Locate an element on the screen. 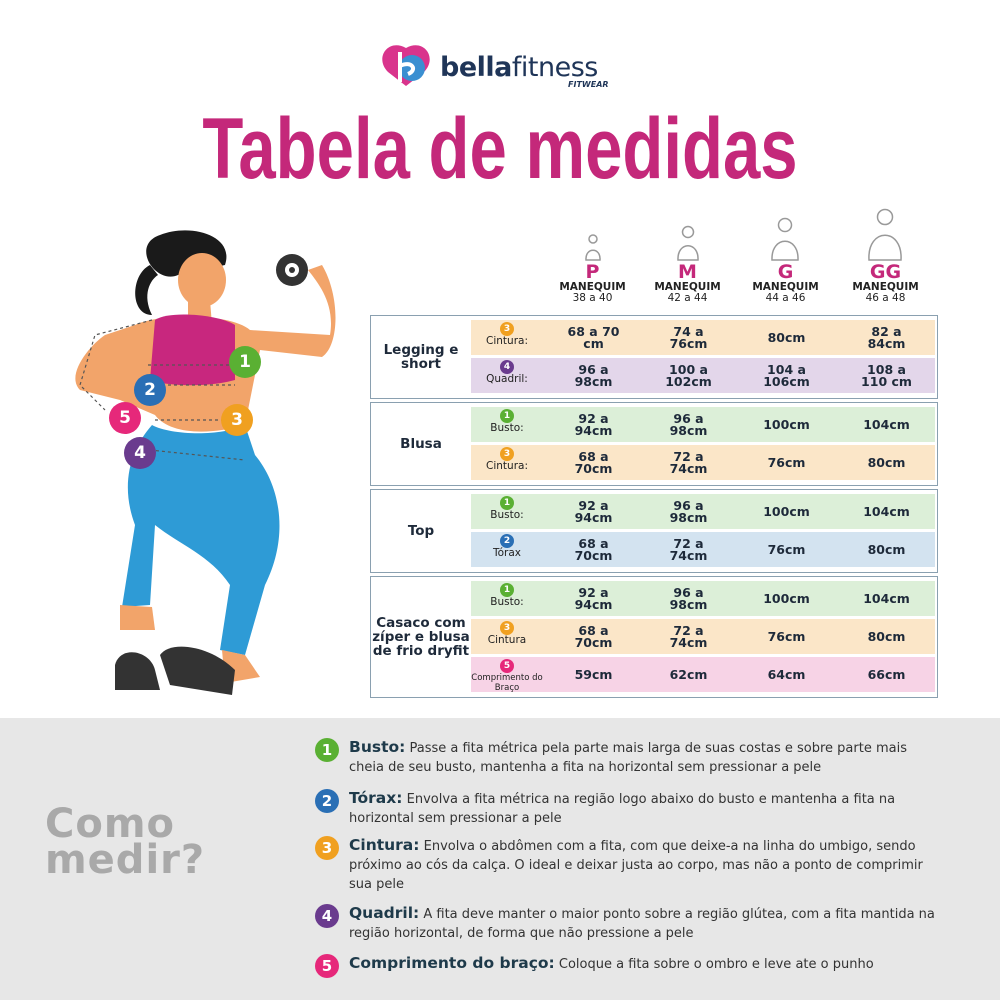 The width and height of the screenshot is (1000, 1000). size-header: P MANEQUIM 38 a 40 is located at coordinates (592, 283).